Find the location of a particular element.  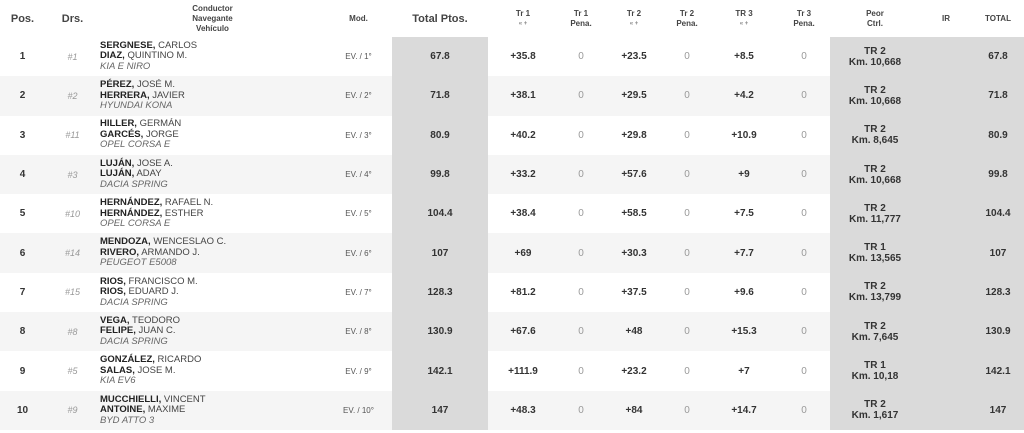

header-tr3-pena: Tr 3 Pena. is located at coordinates (804, 18).